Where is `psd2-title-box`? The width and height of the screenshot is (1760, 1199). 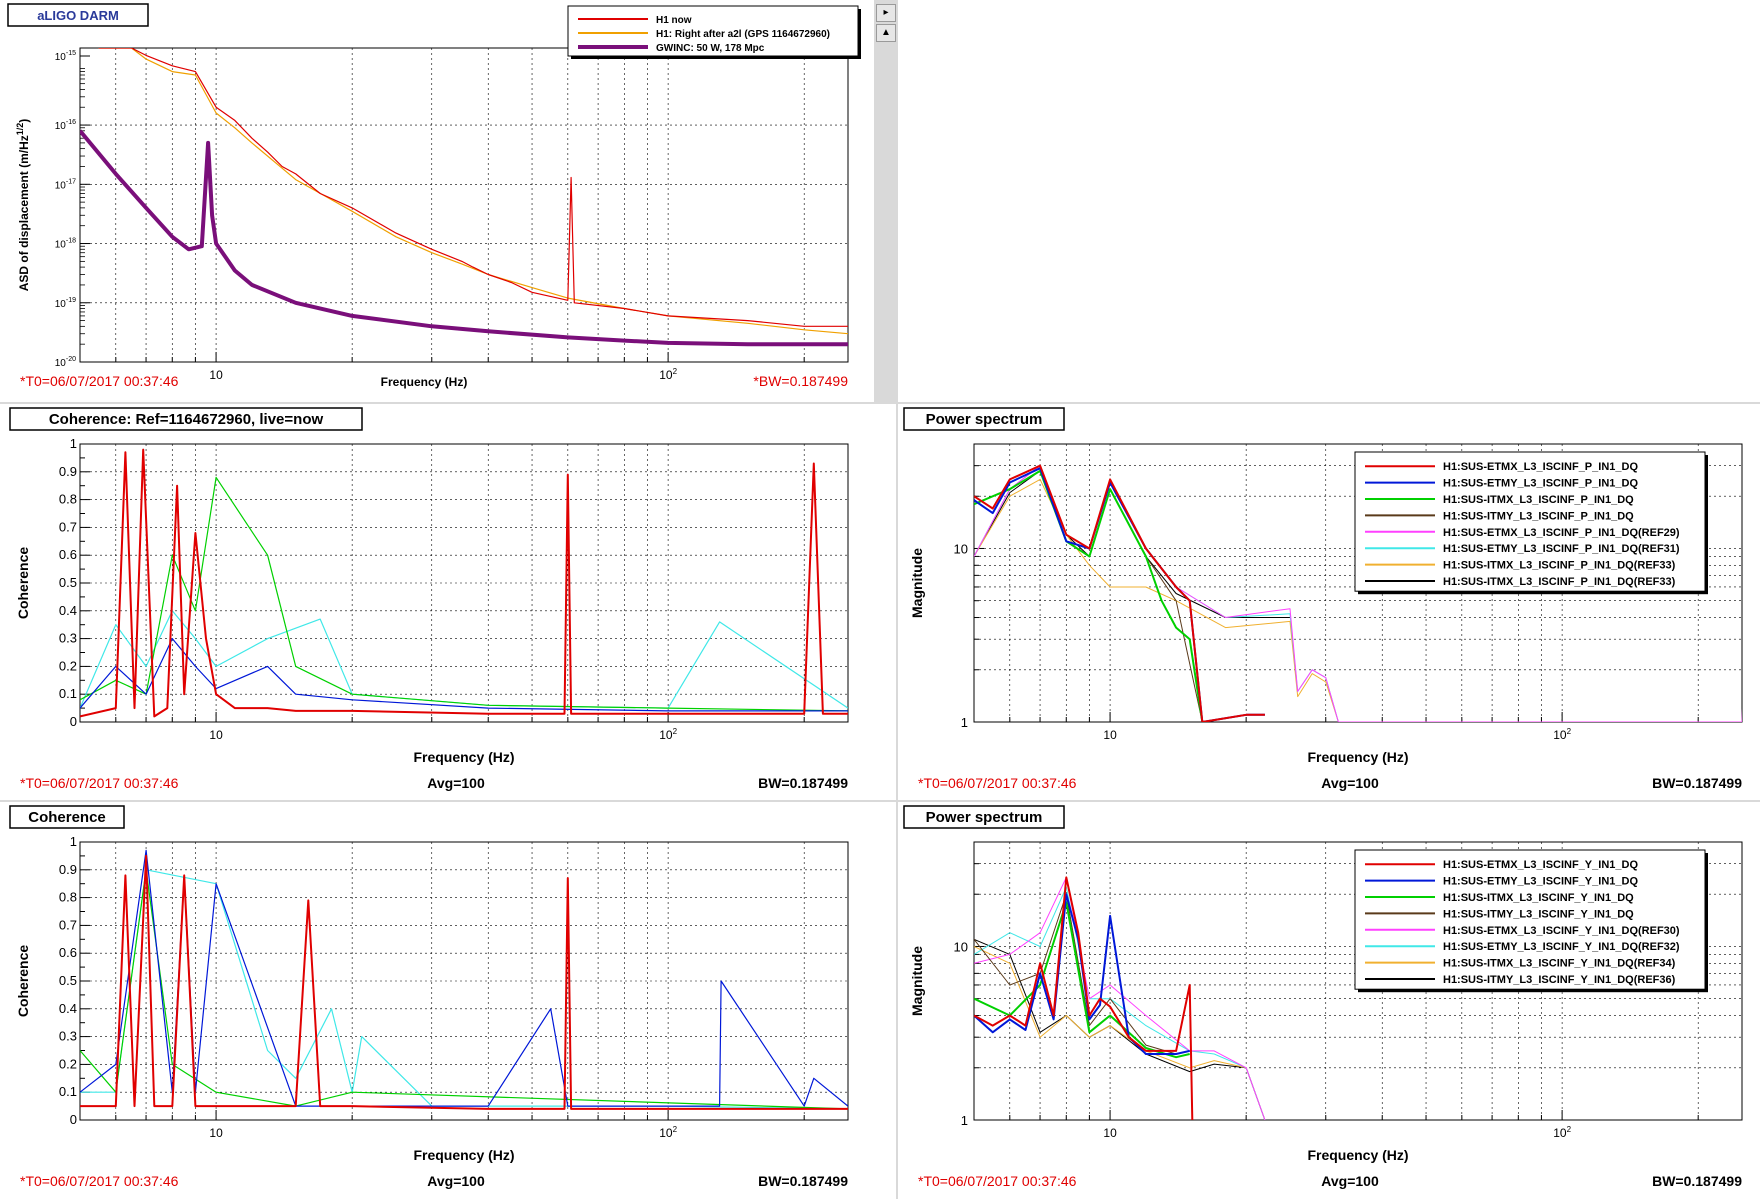
psd2-title-box is located at coordinates (984, 817).